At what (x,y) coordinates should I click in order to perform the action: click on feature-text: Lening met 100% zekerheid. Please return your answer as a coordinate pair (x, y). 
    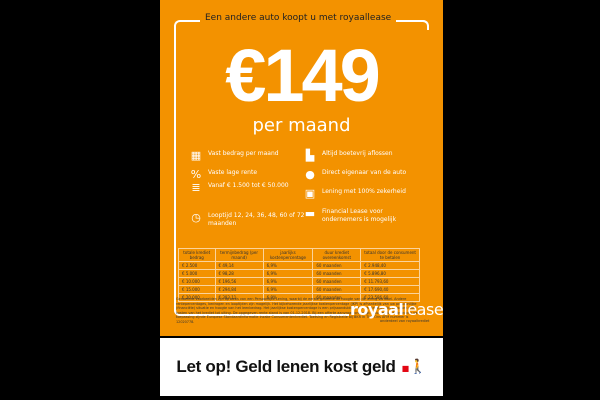
    Looking at the image, I should click on (364, 191).